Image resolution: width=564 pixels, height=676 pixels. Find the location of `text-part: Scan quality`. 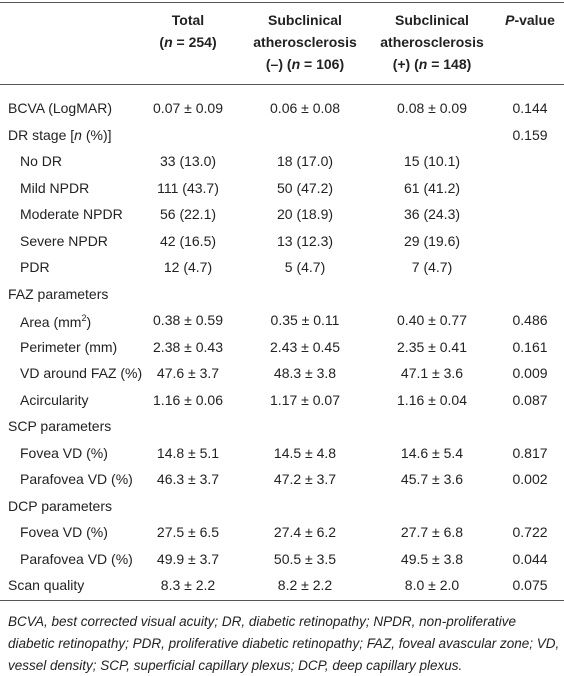

text-part: Scan quality is located at coordinates (46, 585).